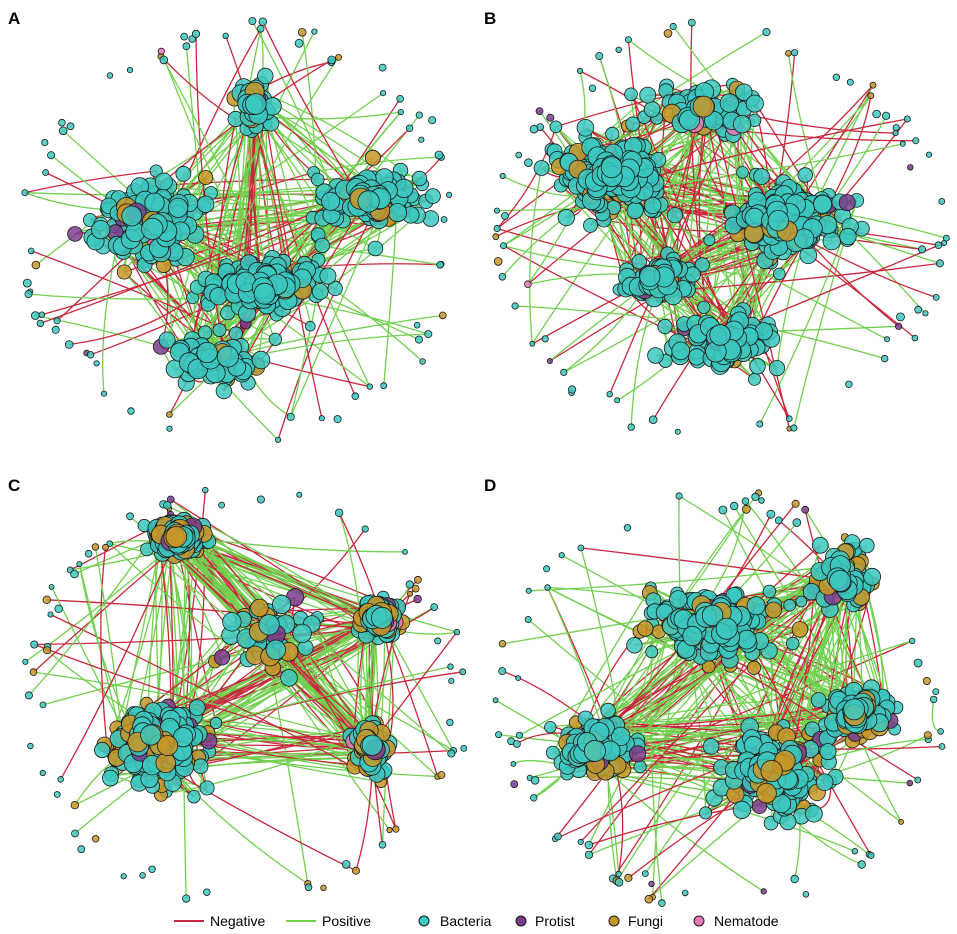  What do you see at coordinates (528, 284) in the screenshot?
I see `nematode-node` at bounding box center [528, 284].